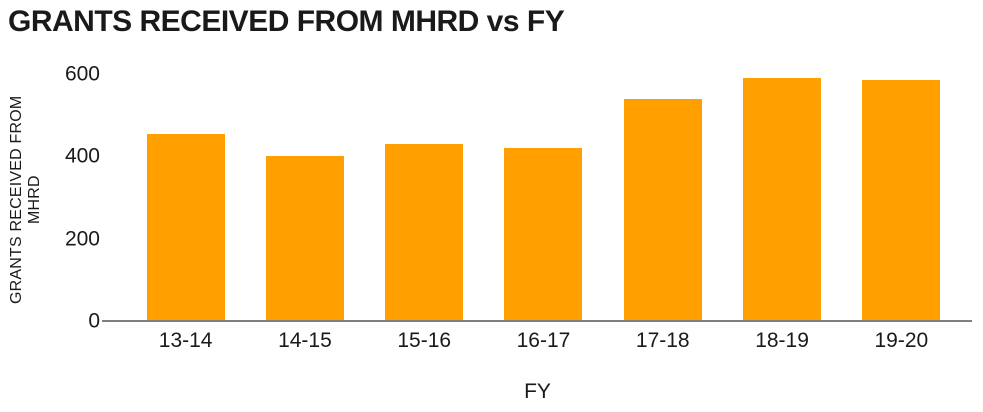 The image size is (983, 412). Describe the element at coordinates (82, 74) in the screenshot. I see `y-tick-label-600: 600` at that location.